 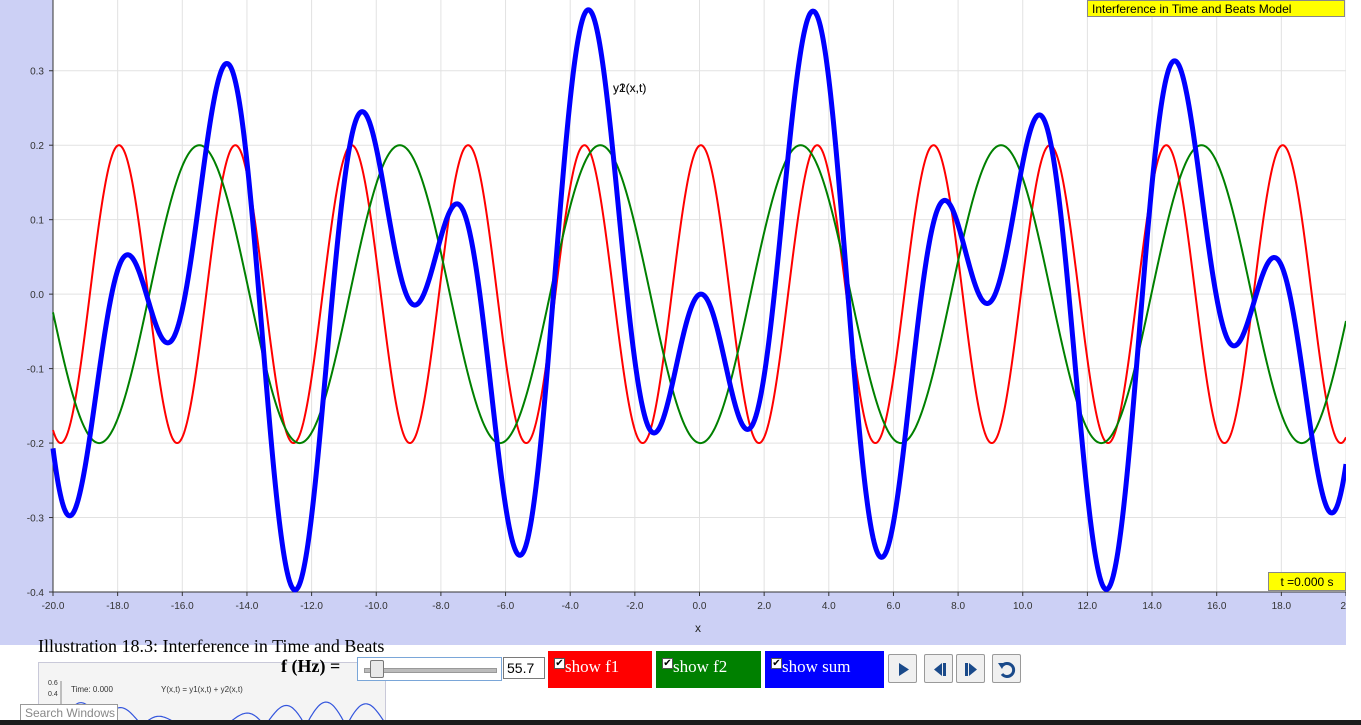 I want to click on frequency-label: f (Hz) =, so click(x=311, y=666).